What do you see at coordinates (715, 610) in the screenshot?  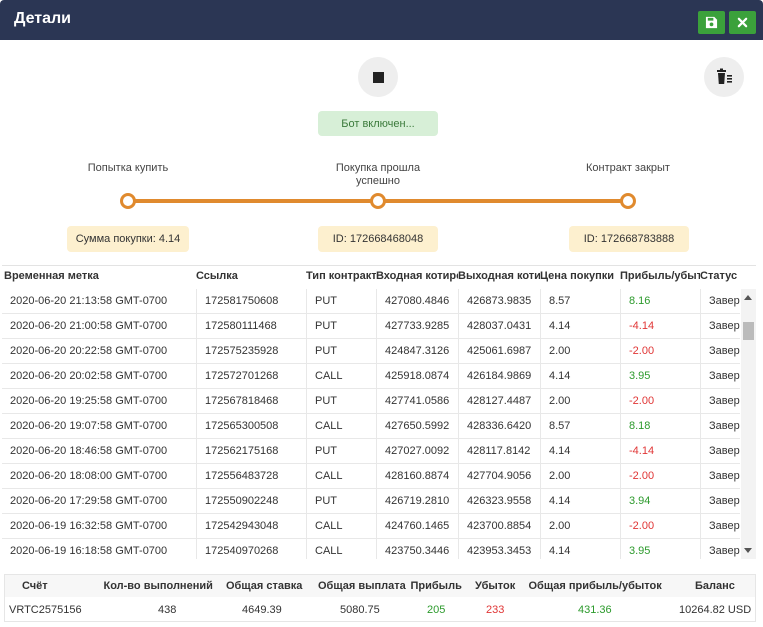 I see `summary-value-balance: 10264.82 USD` at bounding box center [715, 610].